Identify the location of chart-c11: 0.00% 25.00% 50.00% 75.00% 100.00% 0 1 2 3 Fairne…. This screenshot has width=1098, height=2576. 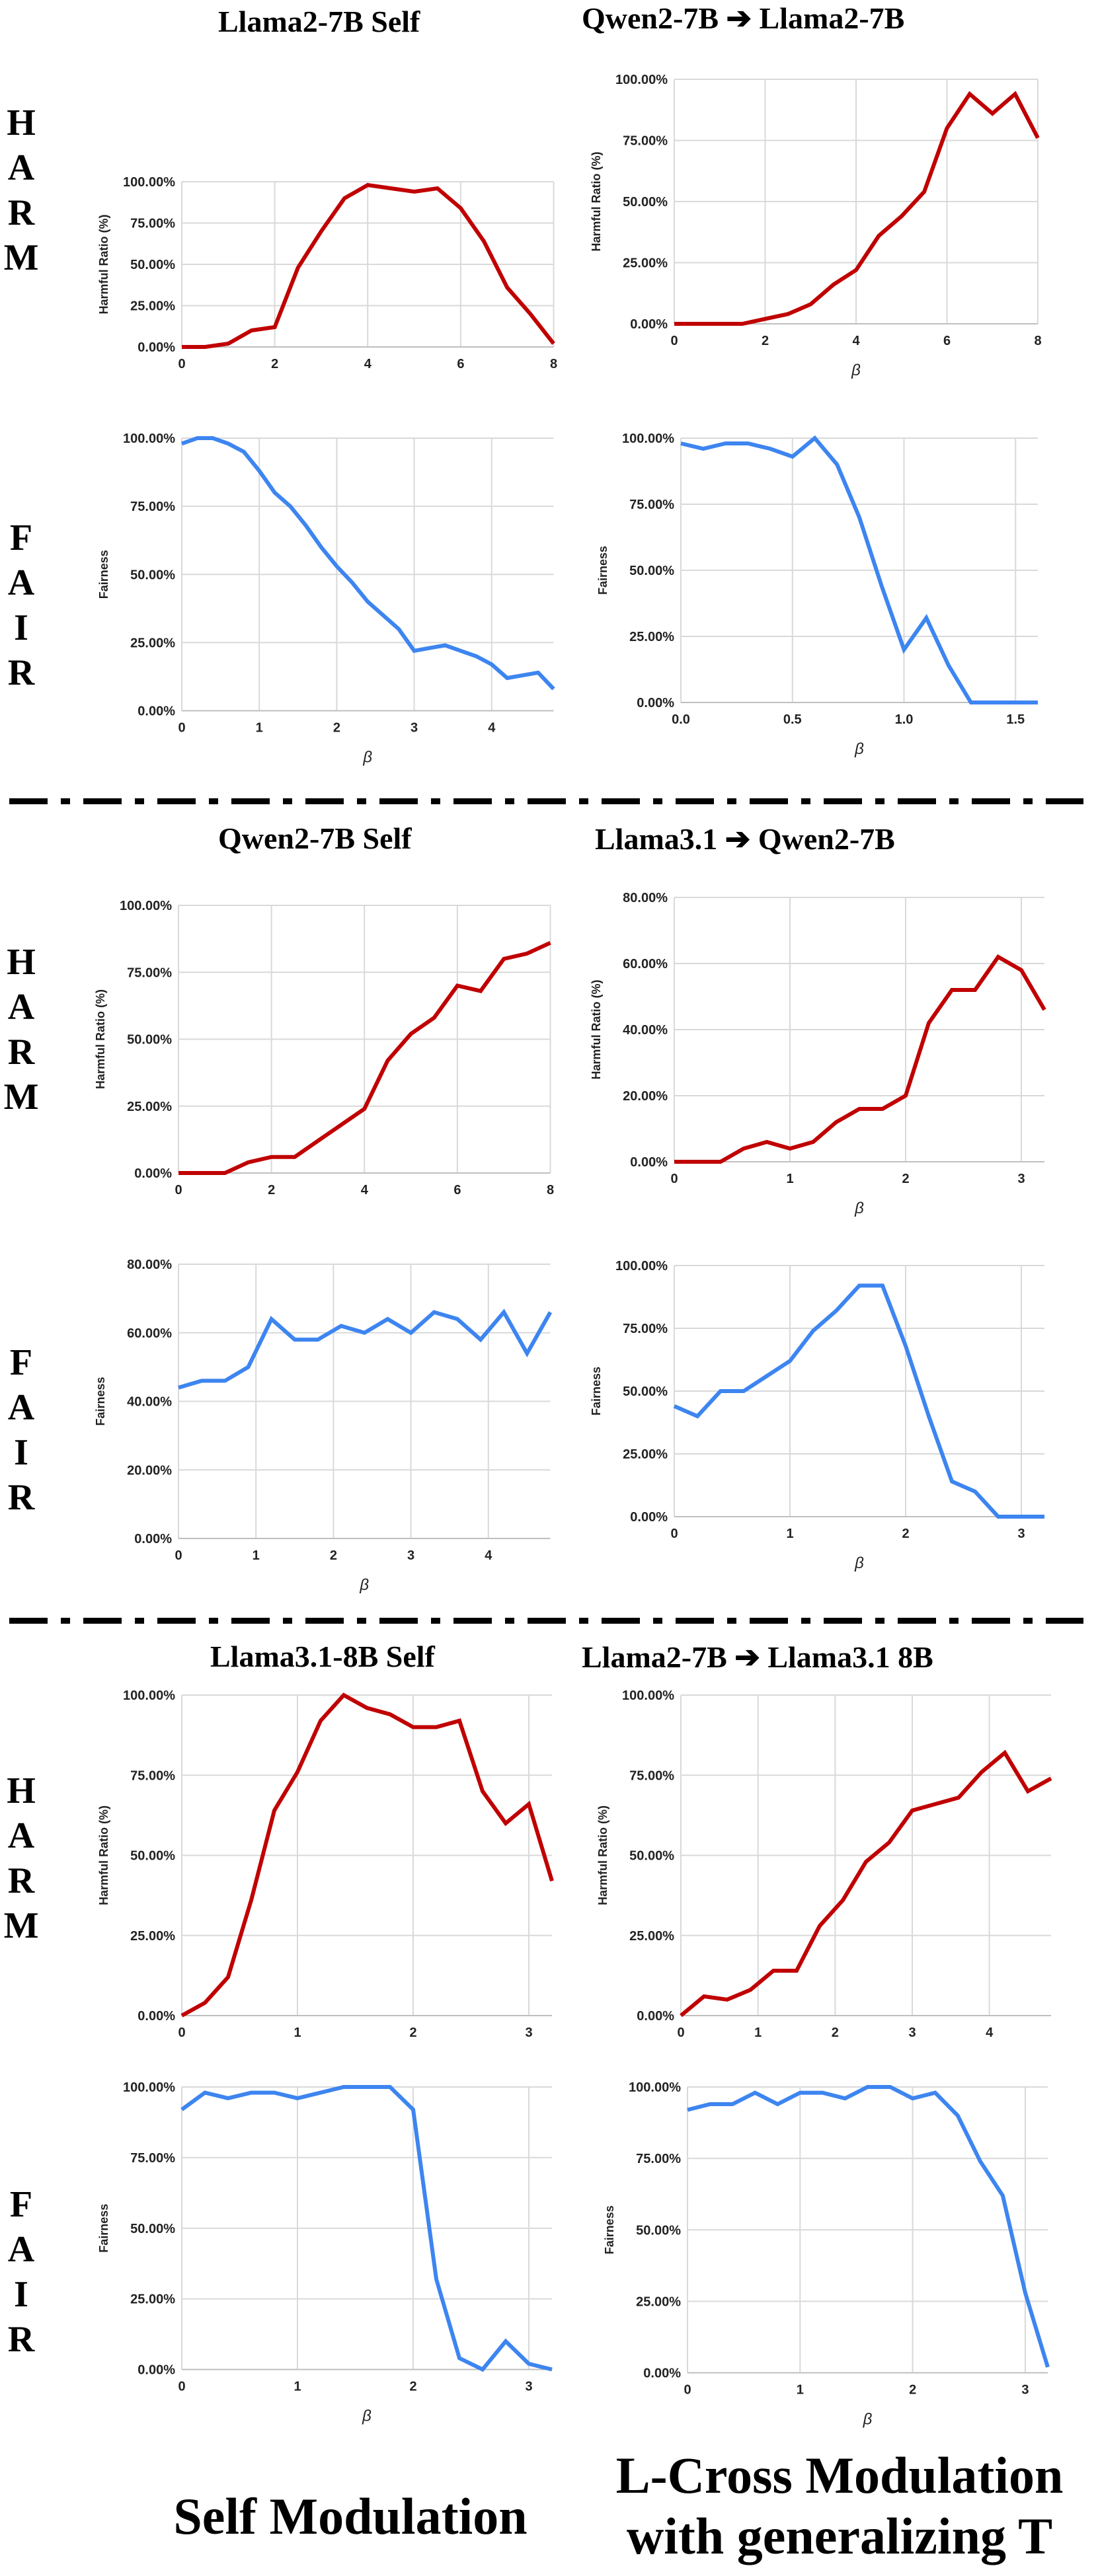
(325, 2252).